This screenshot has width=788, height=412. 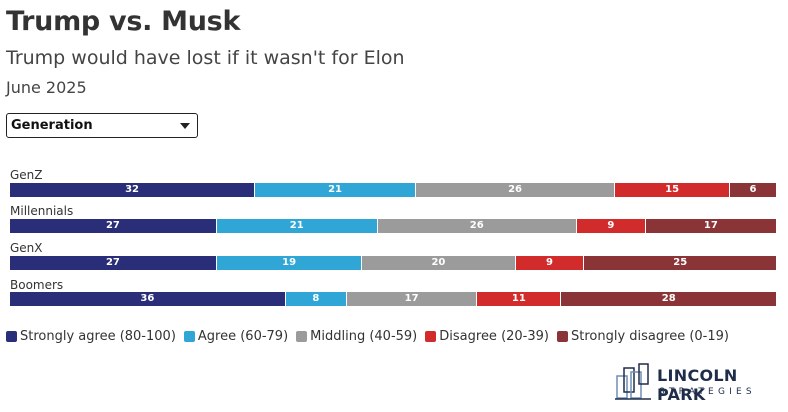 What do you see at coordinates (668, 299) in the screenshot?
I see `bar-segment: 28` at bounding box center [668, 299].